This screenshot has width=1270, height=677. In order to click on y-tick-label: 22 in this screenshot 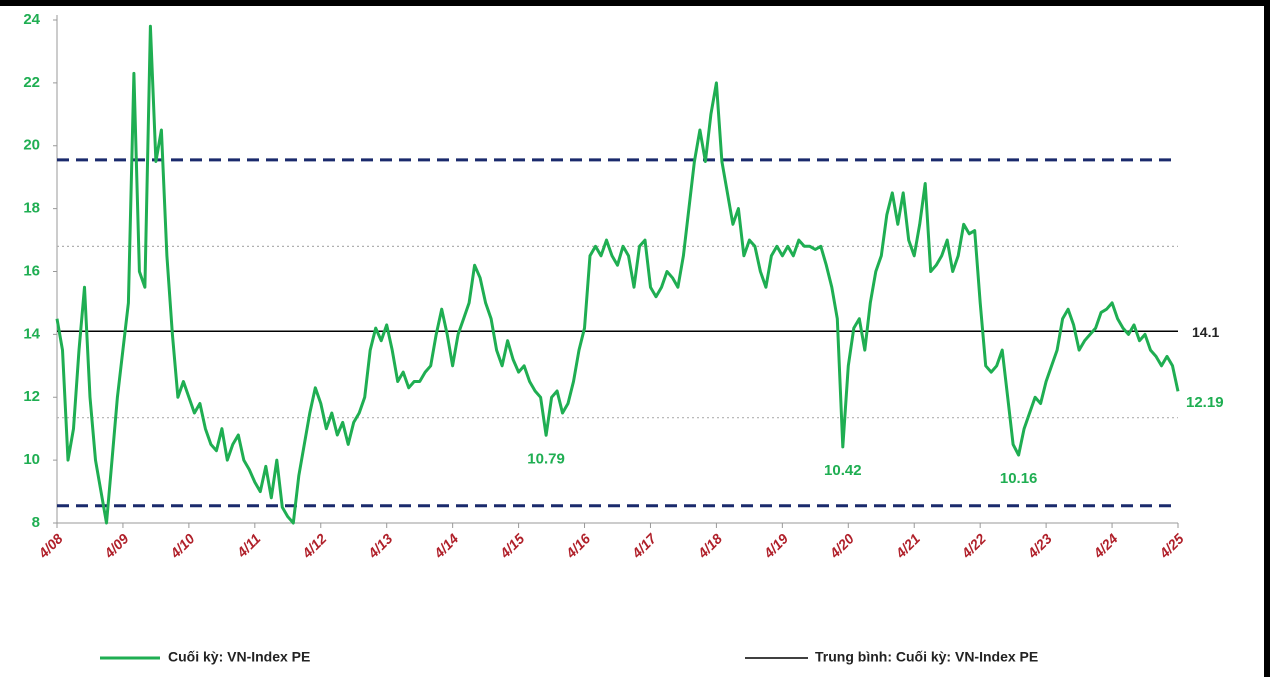, I will do `click(31, 82)`.